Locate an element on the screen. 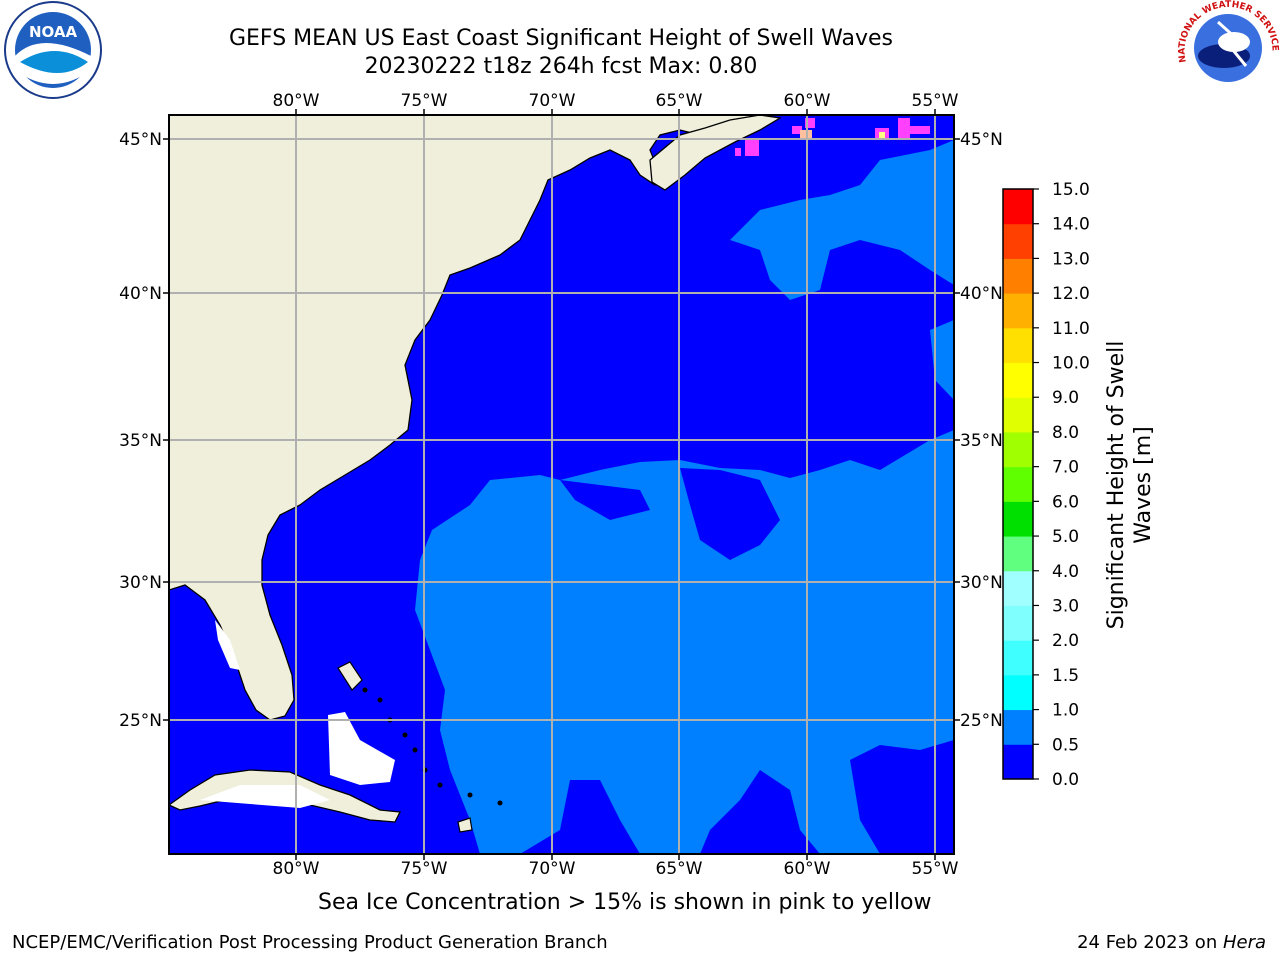  colorbar-label-10: 8.0 is located at coordinates (1065, 433).